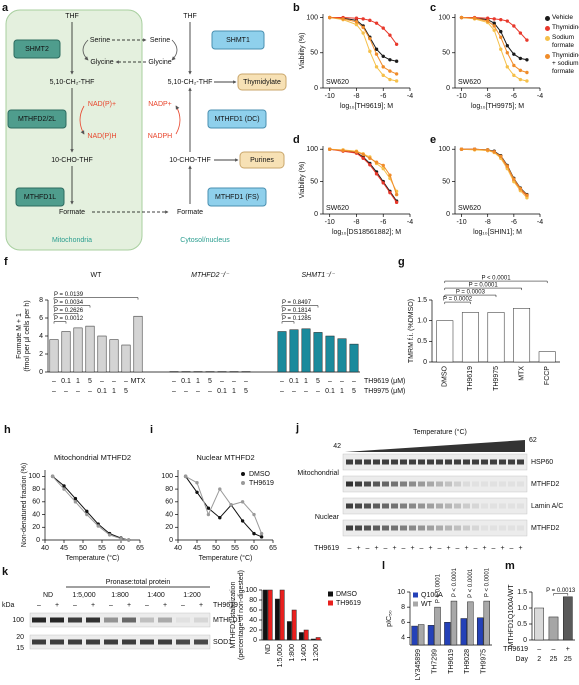 The width and height of the screenshot is (579, 685). What do you see at coordinates (156, 595) in the screenshot?
I see `column-label: 1:400` at bounding box center [156, 595].